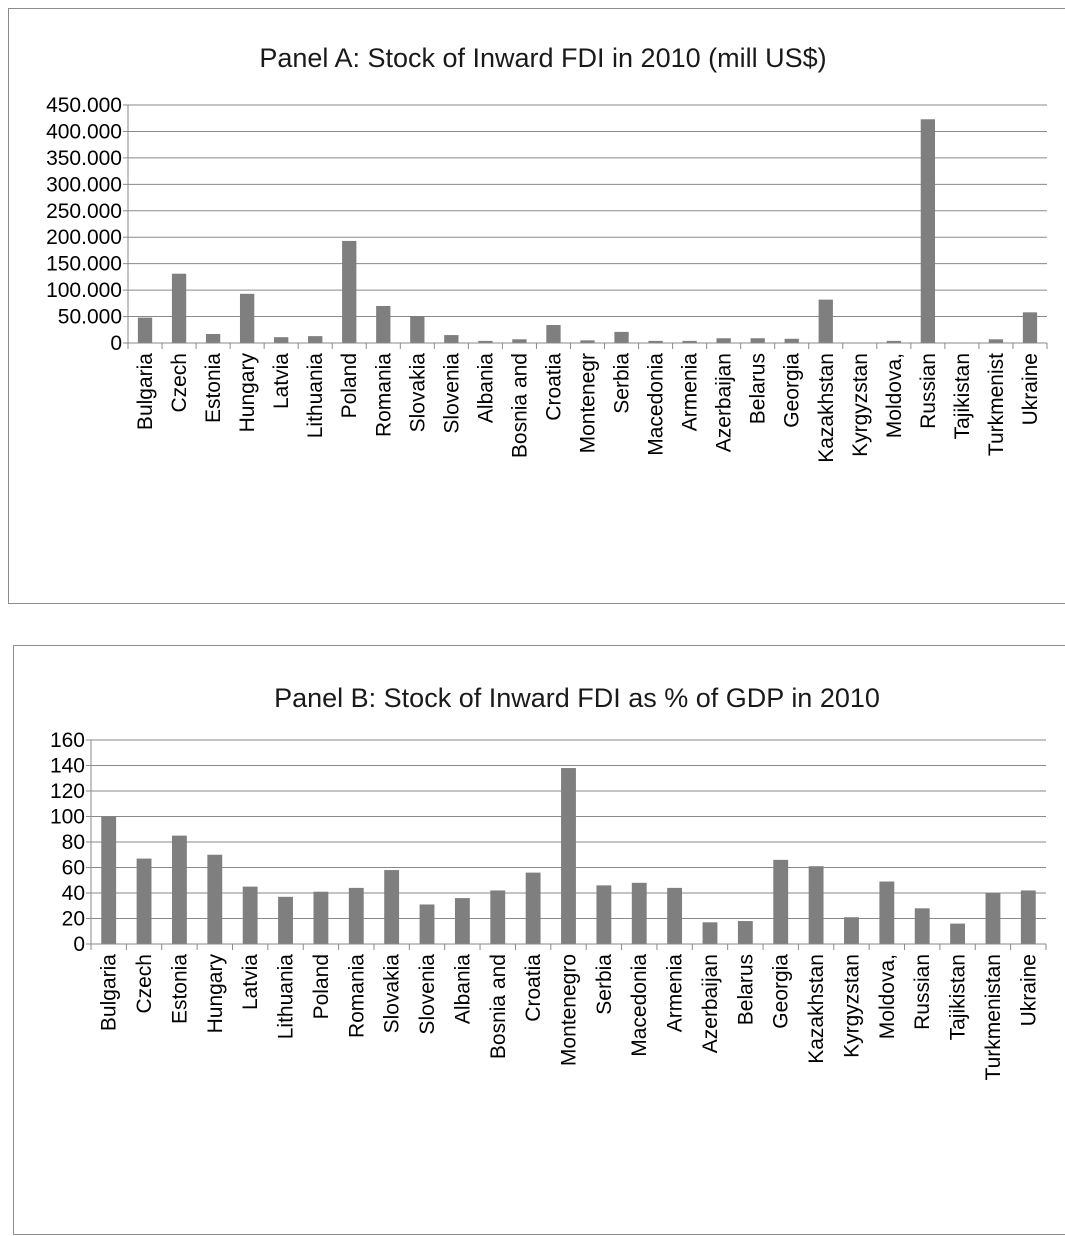 Image resolution: width=1065 pixels, height=1236 pixels. What do you see at coordinates (73, 919) in the screenshot?
I see `y-tick-label: 20` at bounding box center [73, 919].